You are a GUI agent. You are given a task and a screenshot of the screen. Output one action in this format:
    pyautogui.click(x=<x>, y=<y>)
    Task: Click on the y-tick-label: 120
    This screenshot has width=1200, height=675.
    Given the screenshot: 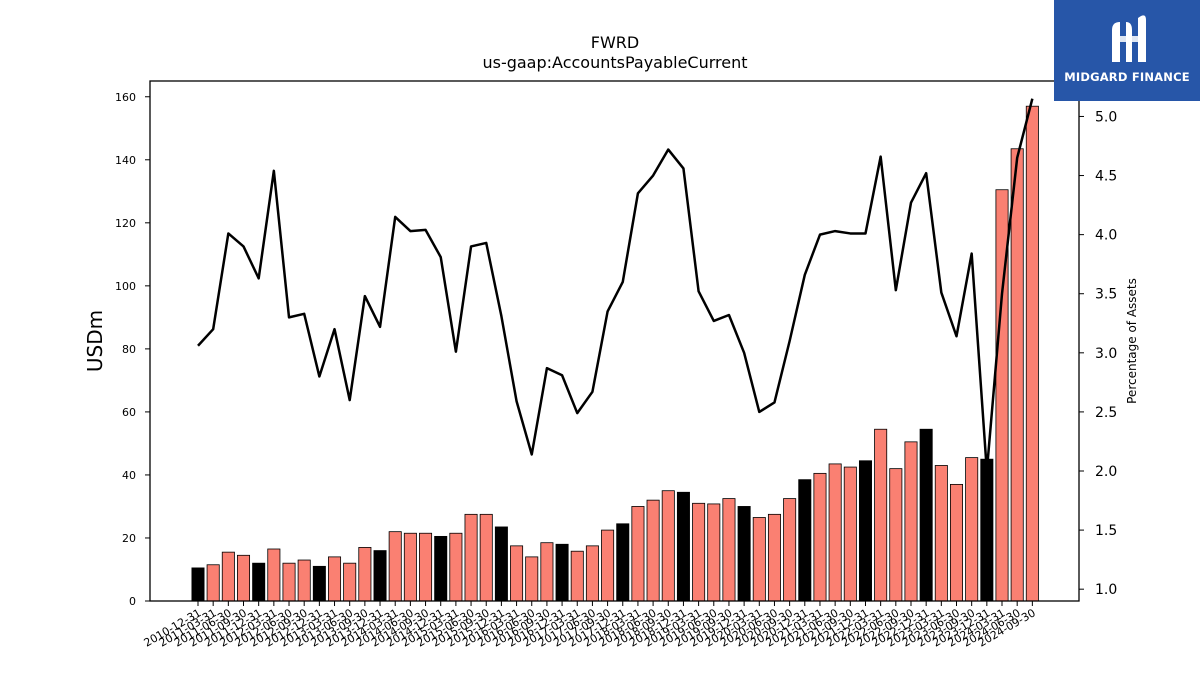 What is the action you would take?
    pyautogui.click(x=125, y=223)
    